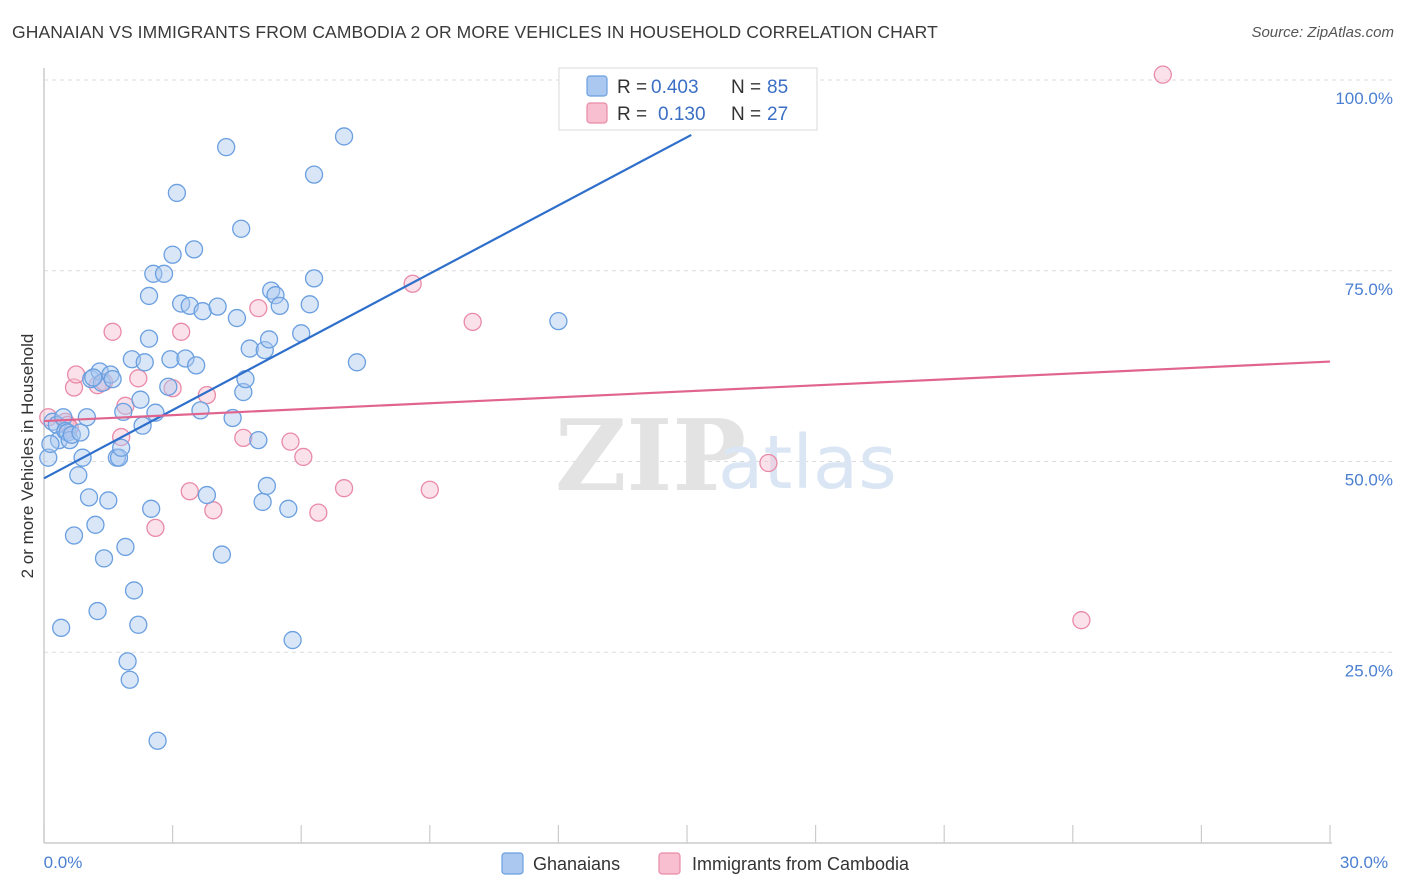  I want to click on bottom-legend: Ghanaians Immigrants from Cambodia, so click(705, 863).